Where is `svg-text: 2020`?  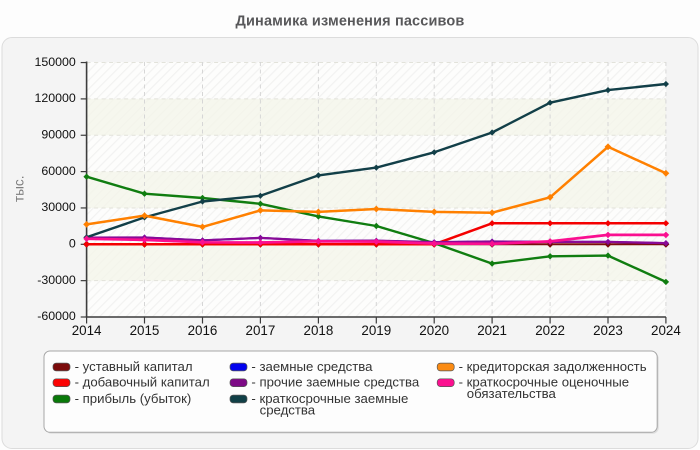
svg-text: 2020 is located at coordinates (434, 330).